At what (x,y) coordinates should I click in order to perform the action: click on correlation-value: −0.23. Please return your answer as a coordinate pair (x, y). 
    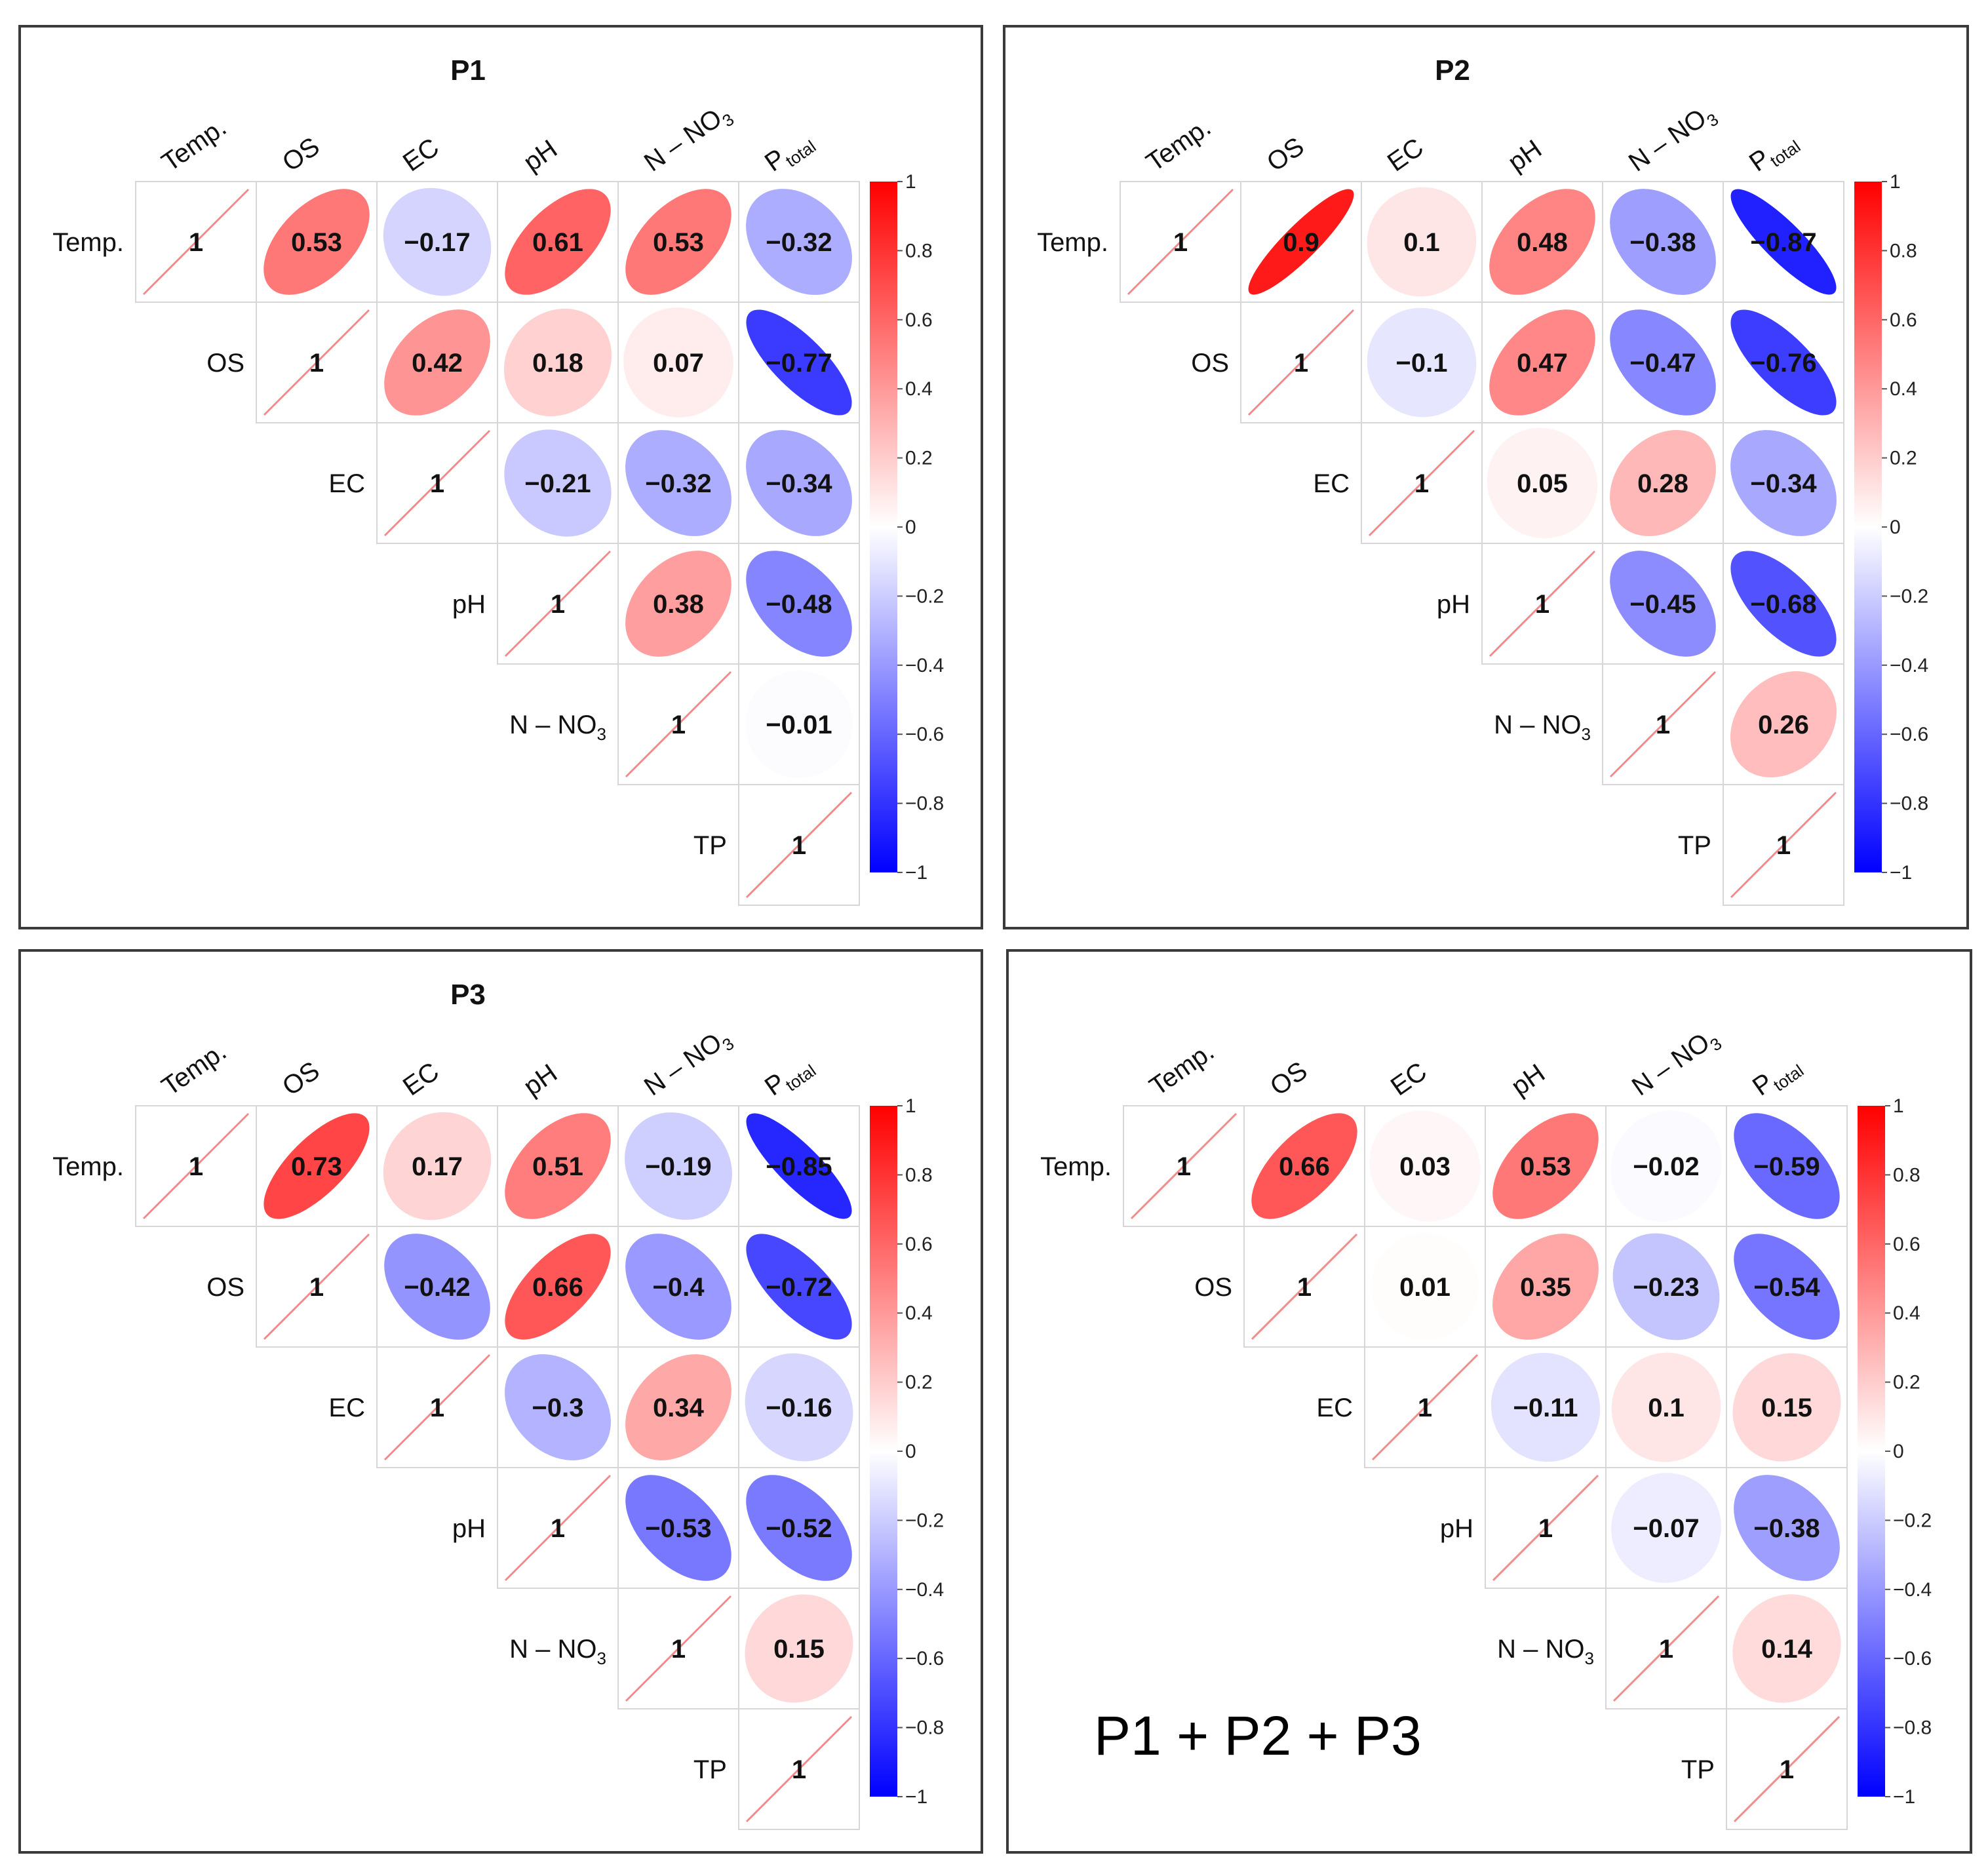
    Looking at the image, I should click on (1666, 1287).